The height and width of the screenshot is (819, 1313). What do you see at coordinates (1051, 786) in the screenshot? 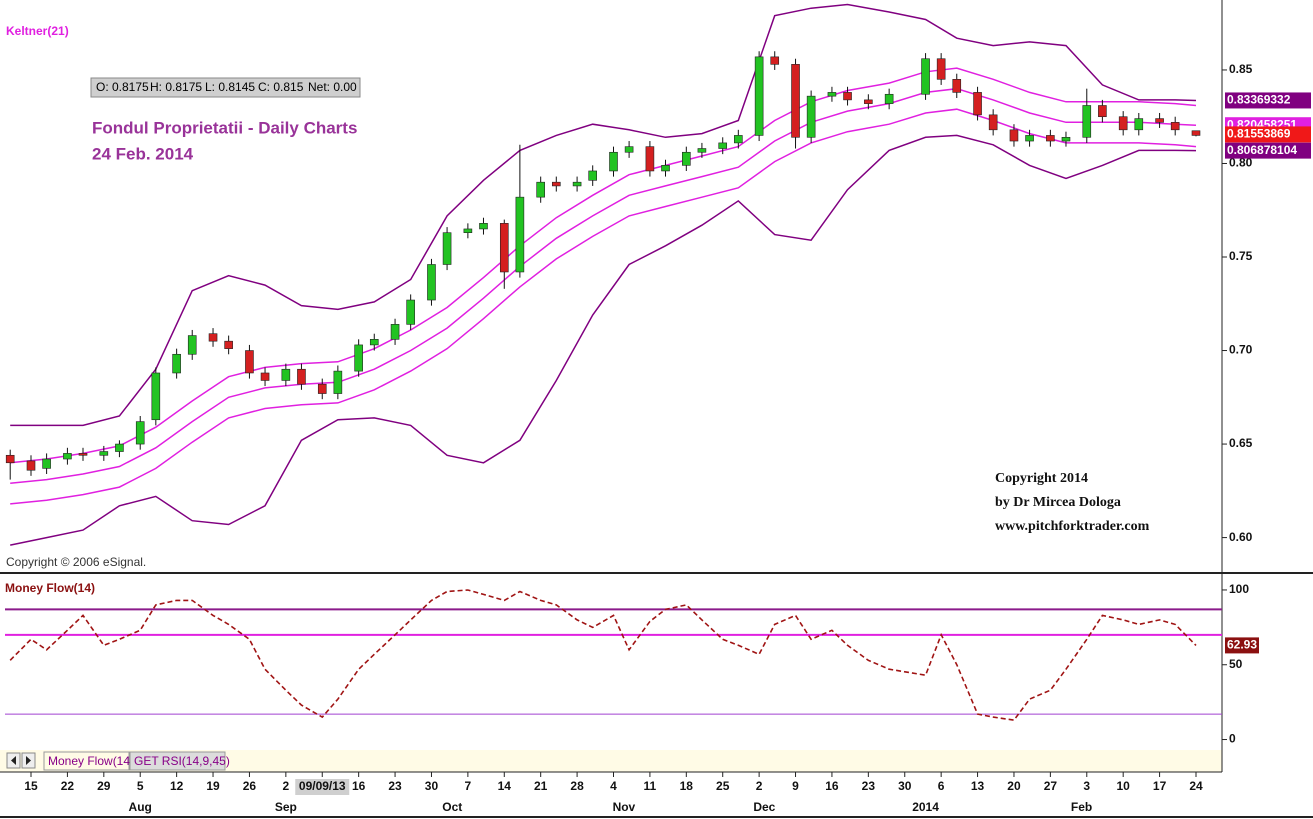
I see `x-tick-label: 27` at bounding box center [1051, 786].